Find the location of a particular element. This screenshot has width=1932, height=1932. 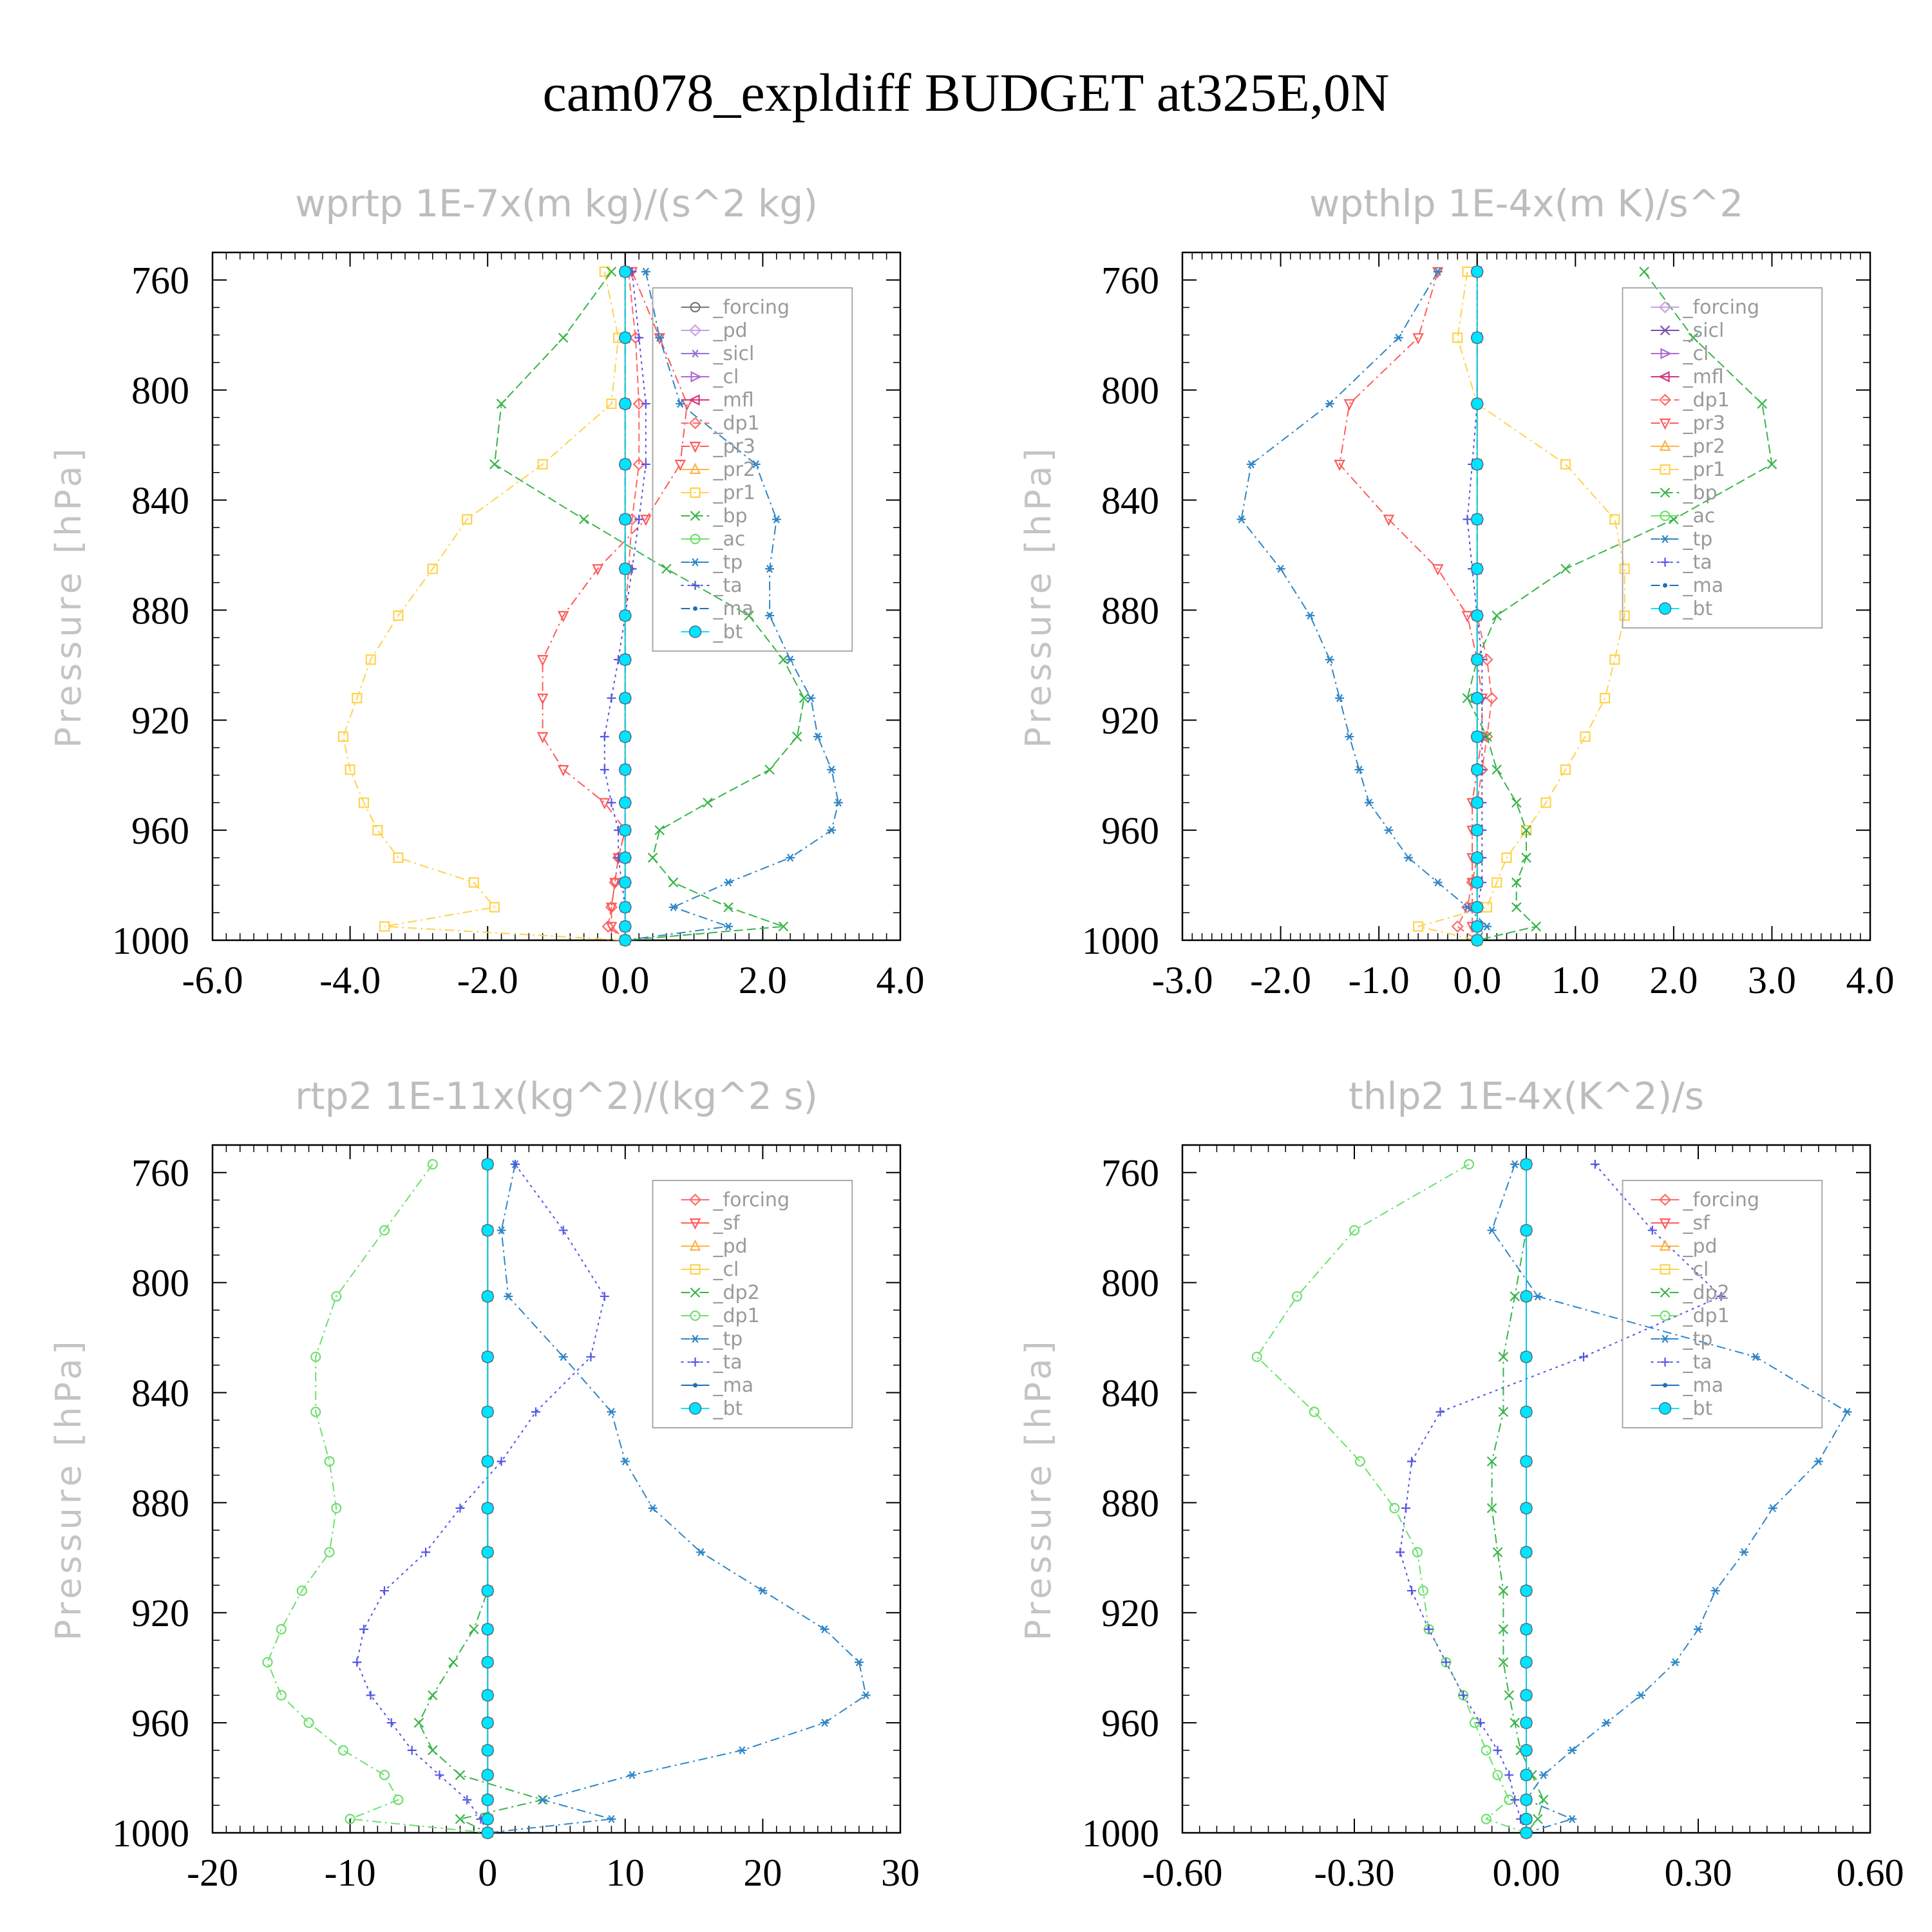

legend-label: _bp is located at coordinates (730, 516).